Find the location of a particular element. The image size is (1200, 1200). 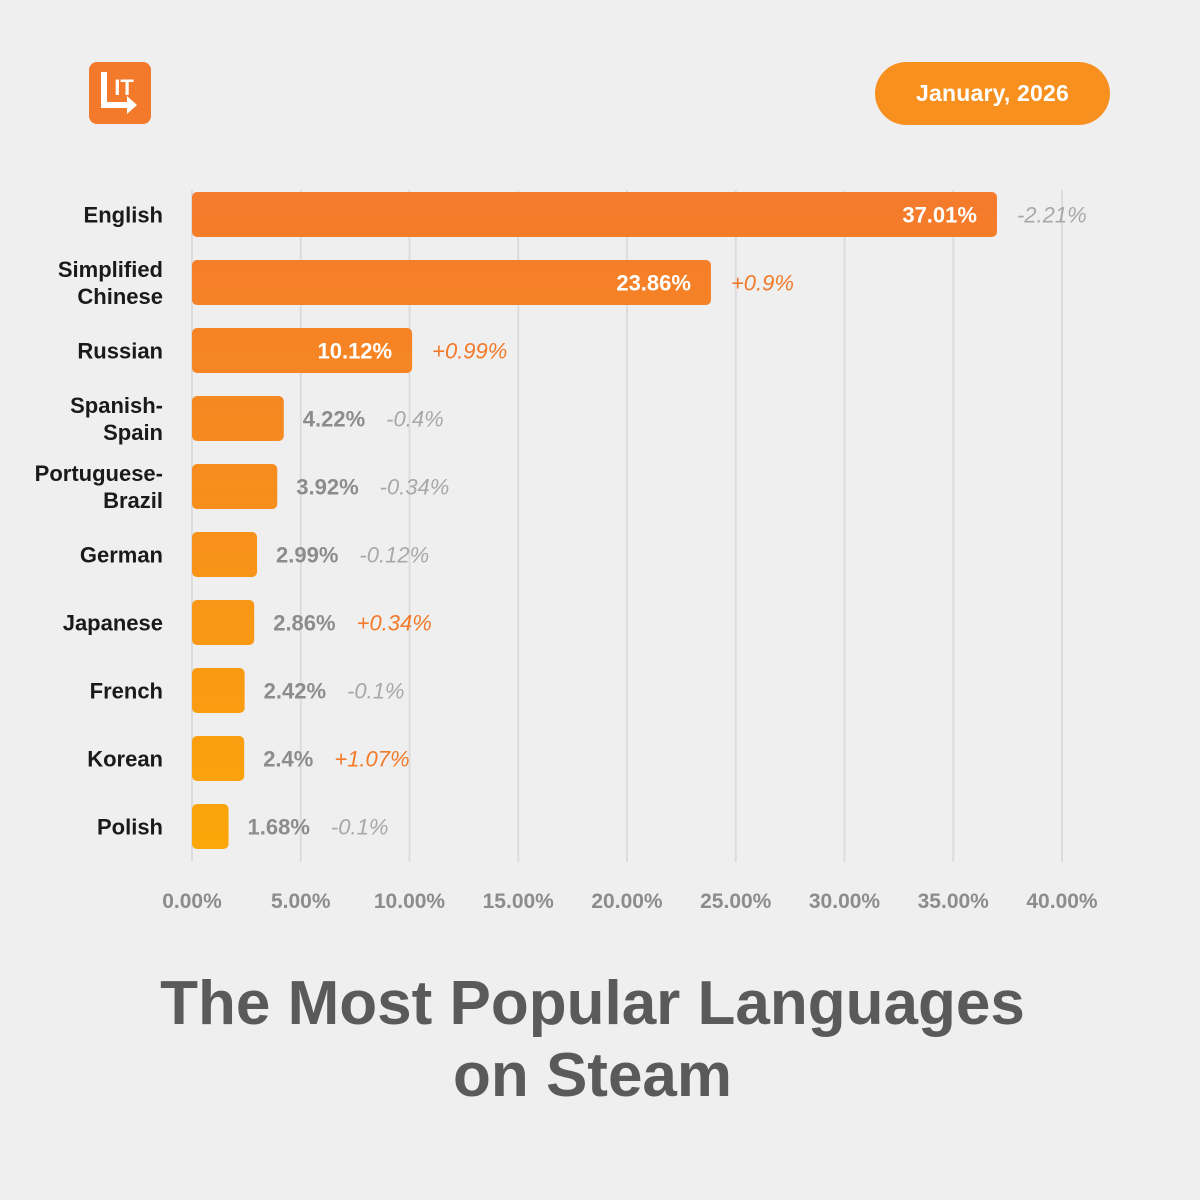

category-label: Spanish-Spain is located at coordinates (116, 419).